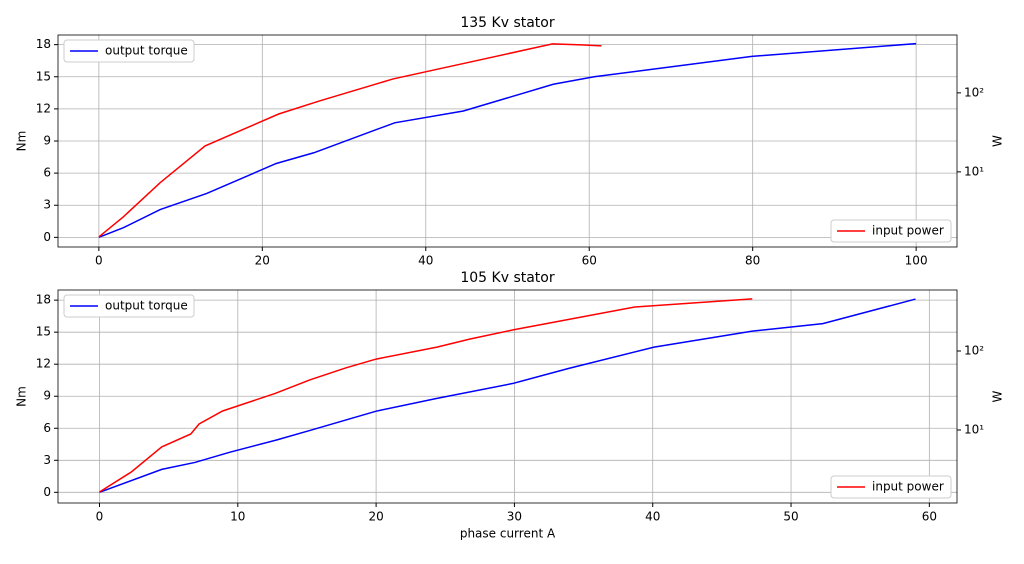 This screenshot has width=1024, height=564. Describe the element at coordinates (752, 261) in the screenshot. I see `x-tick-label: 80` at that location.